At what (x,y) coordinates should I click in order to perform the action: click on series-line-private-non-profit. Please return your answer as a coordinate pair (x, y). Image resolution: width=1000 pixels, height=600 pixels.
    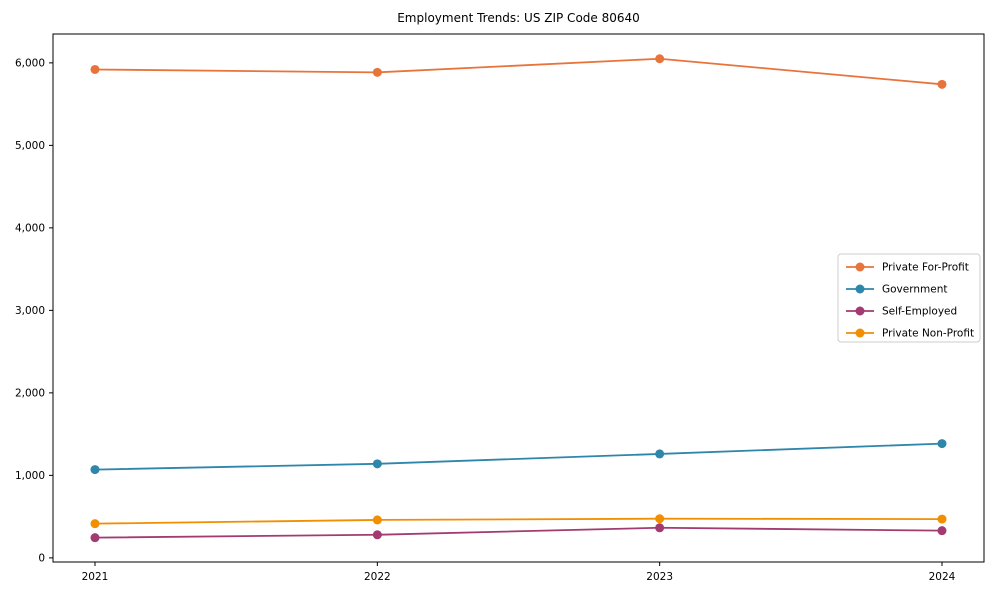
    Looking at the image, I should click on (518, 521).